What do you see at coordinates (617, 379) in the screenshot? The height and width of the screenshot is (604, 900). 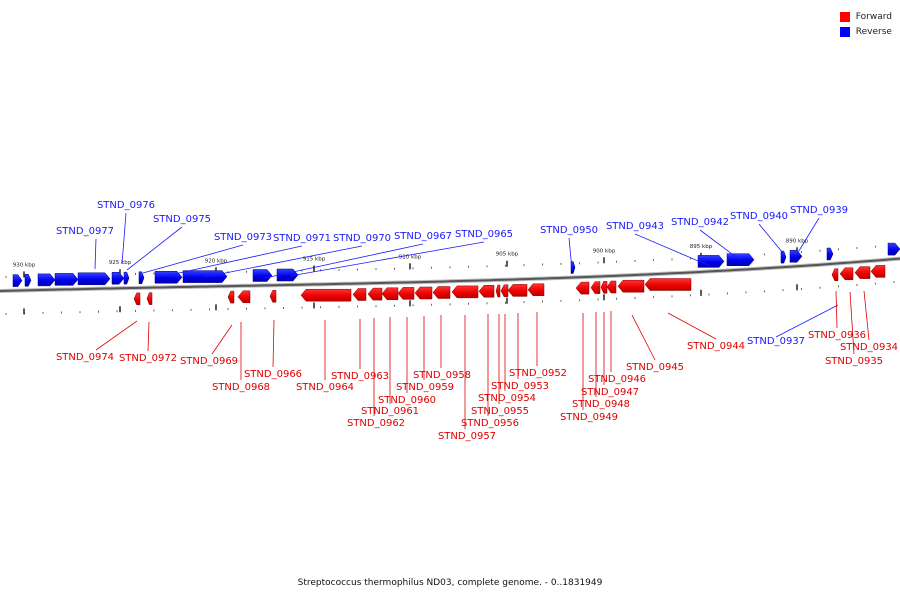 I see `gene-label-stnd-0946: STND_0946` at bounding box center [617, 379].